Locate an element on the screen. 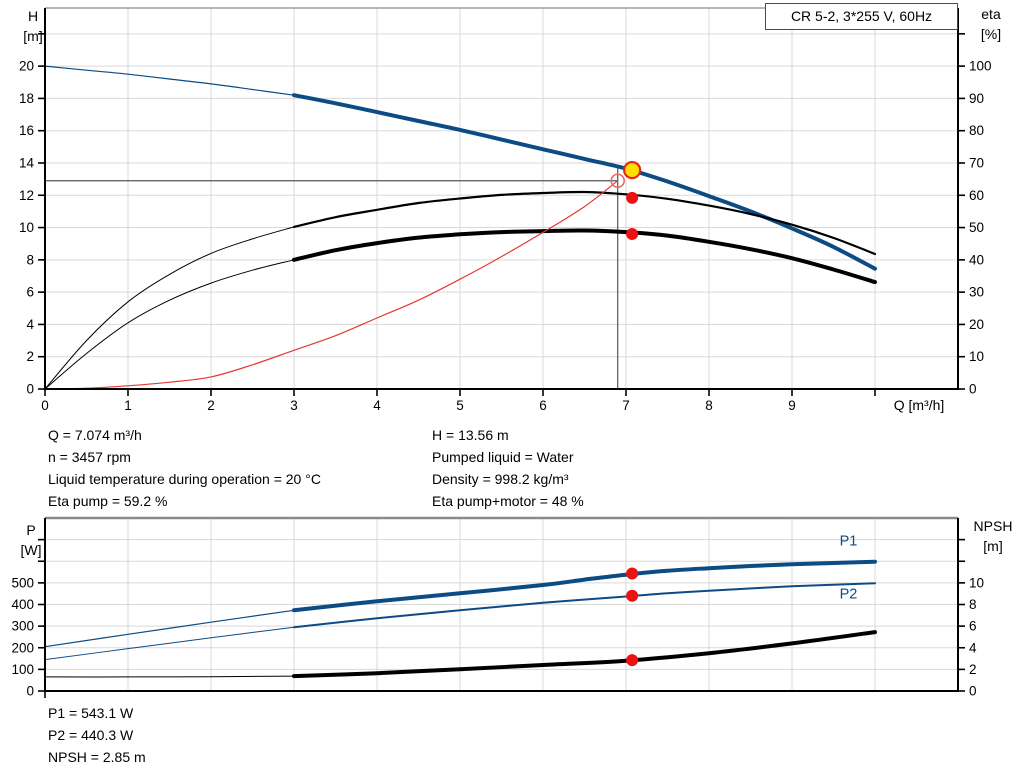 This screenshot has height=781, width=1024. tick-label: 30 is located at coordinates (976, 292).